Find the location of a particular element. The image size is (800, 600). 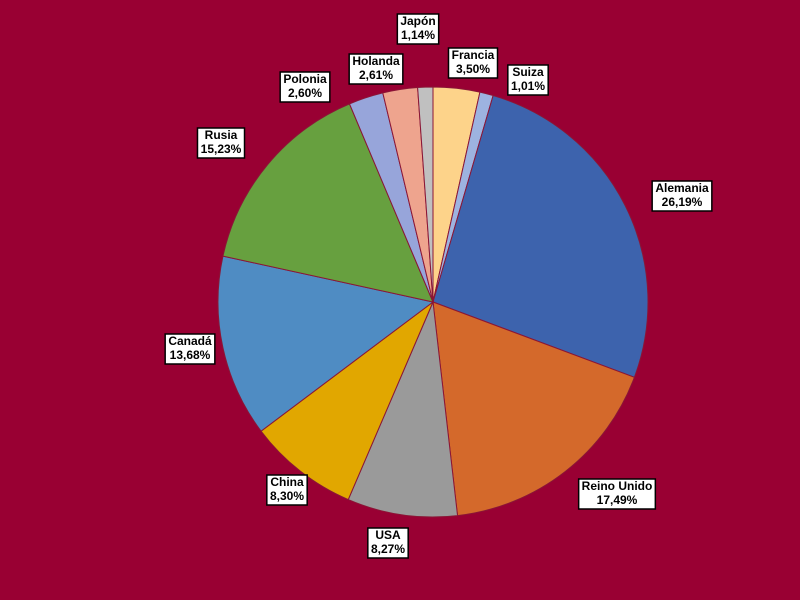

label-name: China is located at coordinates (287, 482).